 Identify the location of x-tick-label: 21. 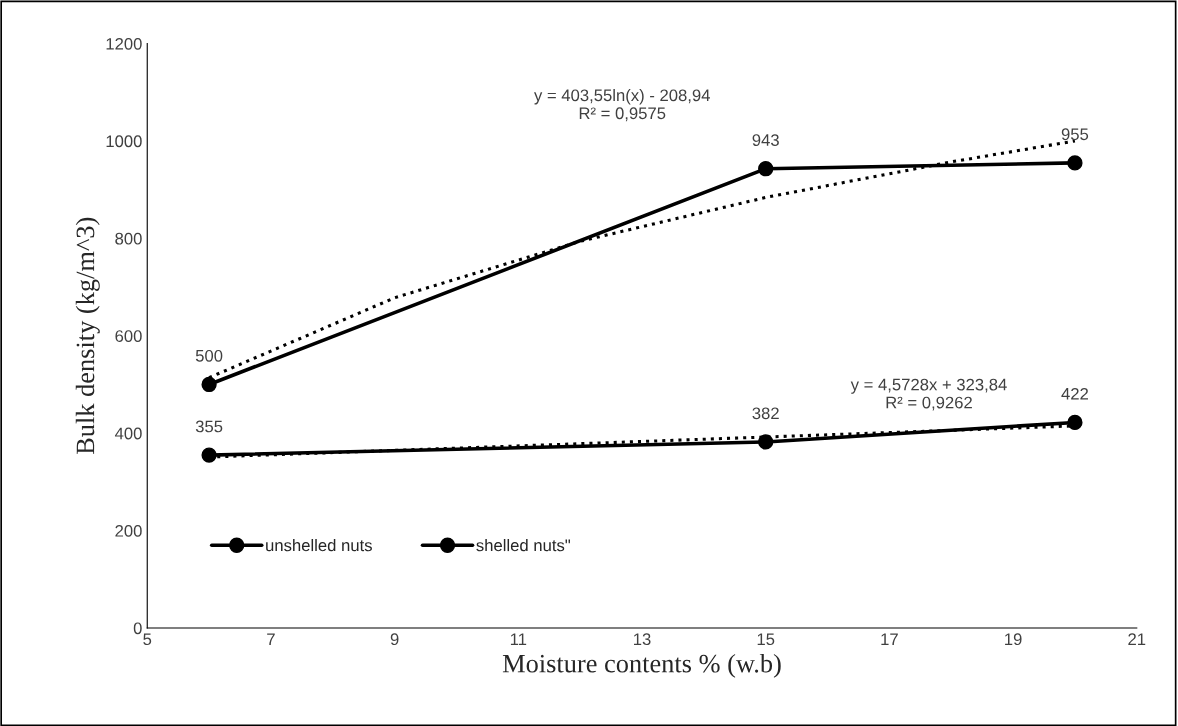
(1137, 639).